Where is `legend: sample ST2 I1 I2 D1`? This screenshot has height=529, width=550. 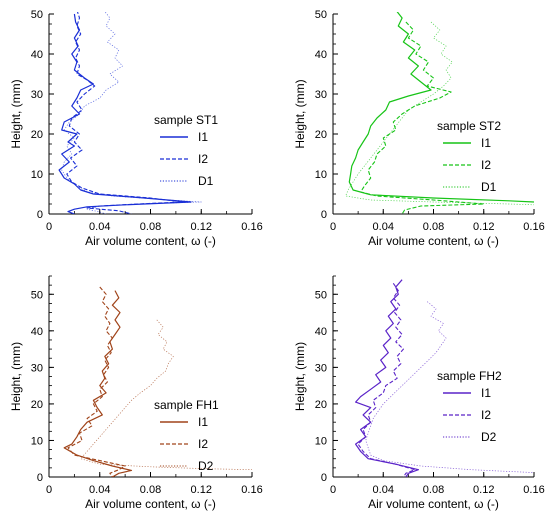 legend: sample ST2 I1 I2 D1 is located at coordinates (469, 156).